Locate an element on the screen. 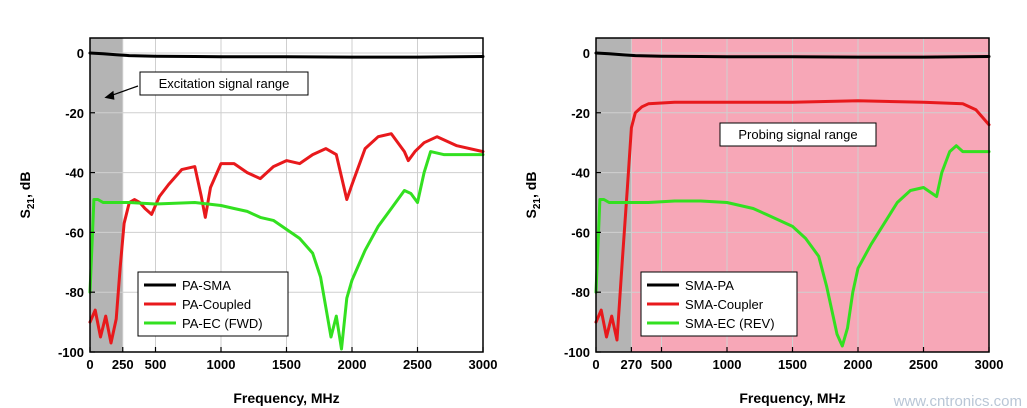 This screenshot has height=408, width=1027. legend-label: PA-SMA is located at coordinates (206, 285).